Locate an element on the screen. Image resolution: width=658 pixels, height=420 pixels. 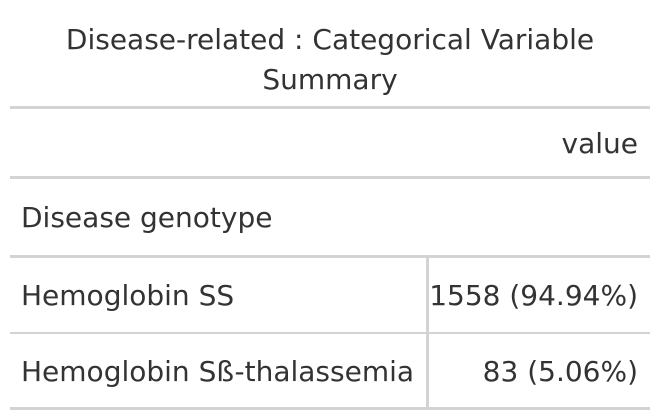
group-rule is located at coordinates (330, 256).